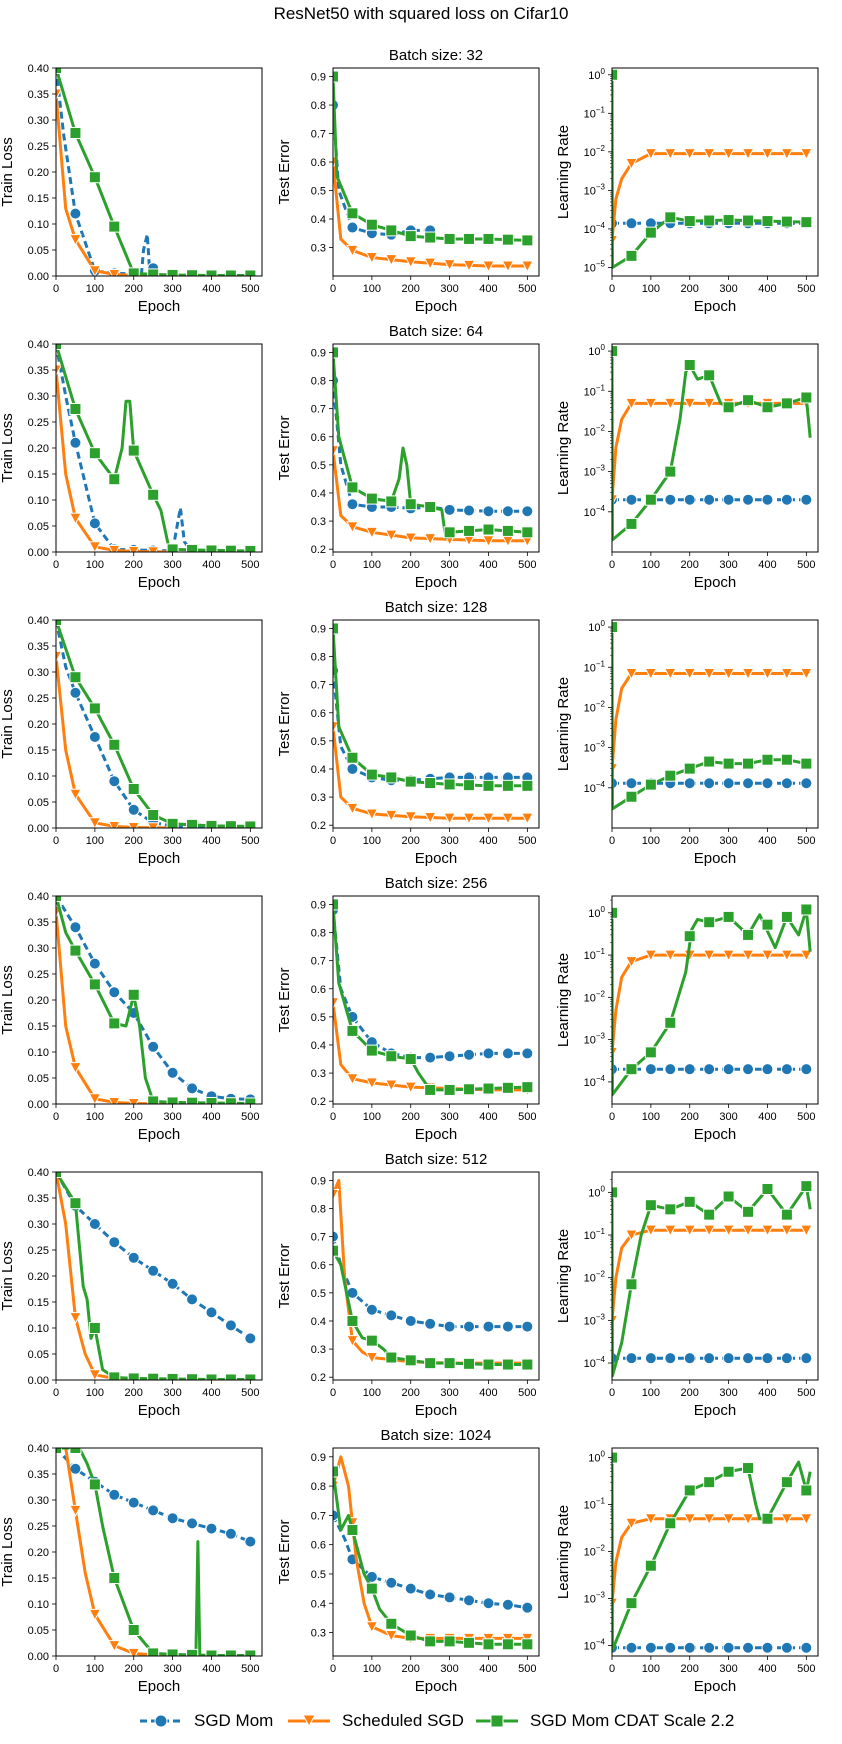  Describe the element at coordinates (318, 798) in the screenshot. I see `y-tick-label: 0.3` at that location.